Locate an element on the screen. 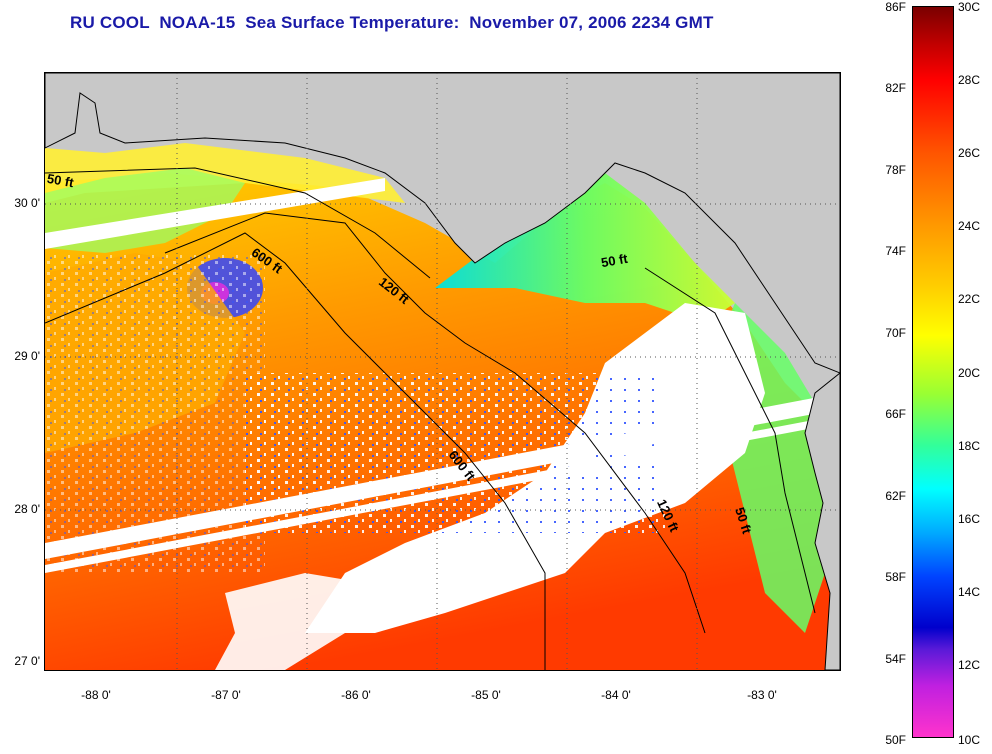  fahrenheit-label: 50F is located at coordinates (895, 740).